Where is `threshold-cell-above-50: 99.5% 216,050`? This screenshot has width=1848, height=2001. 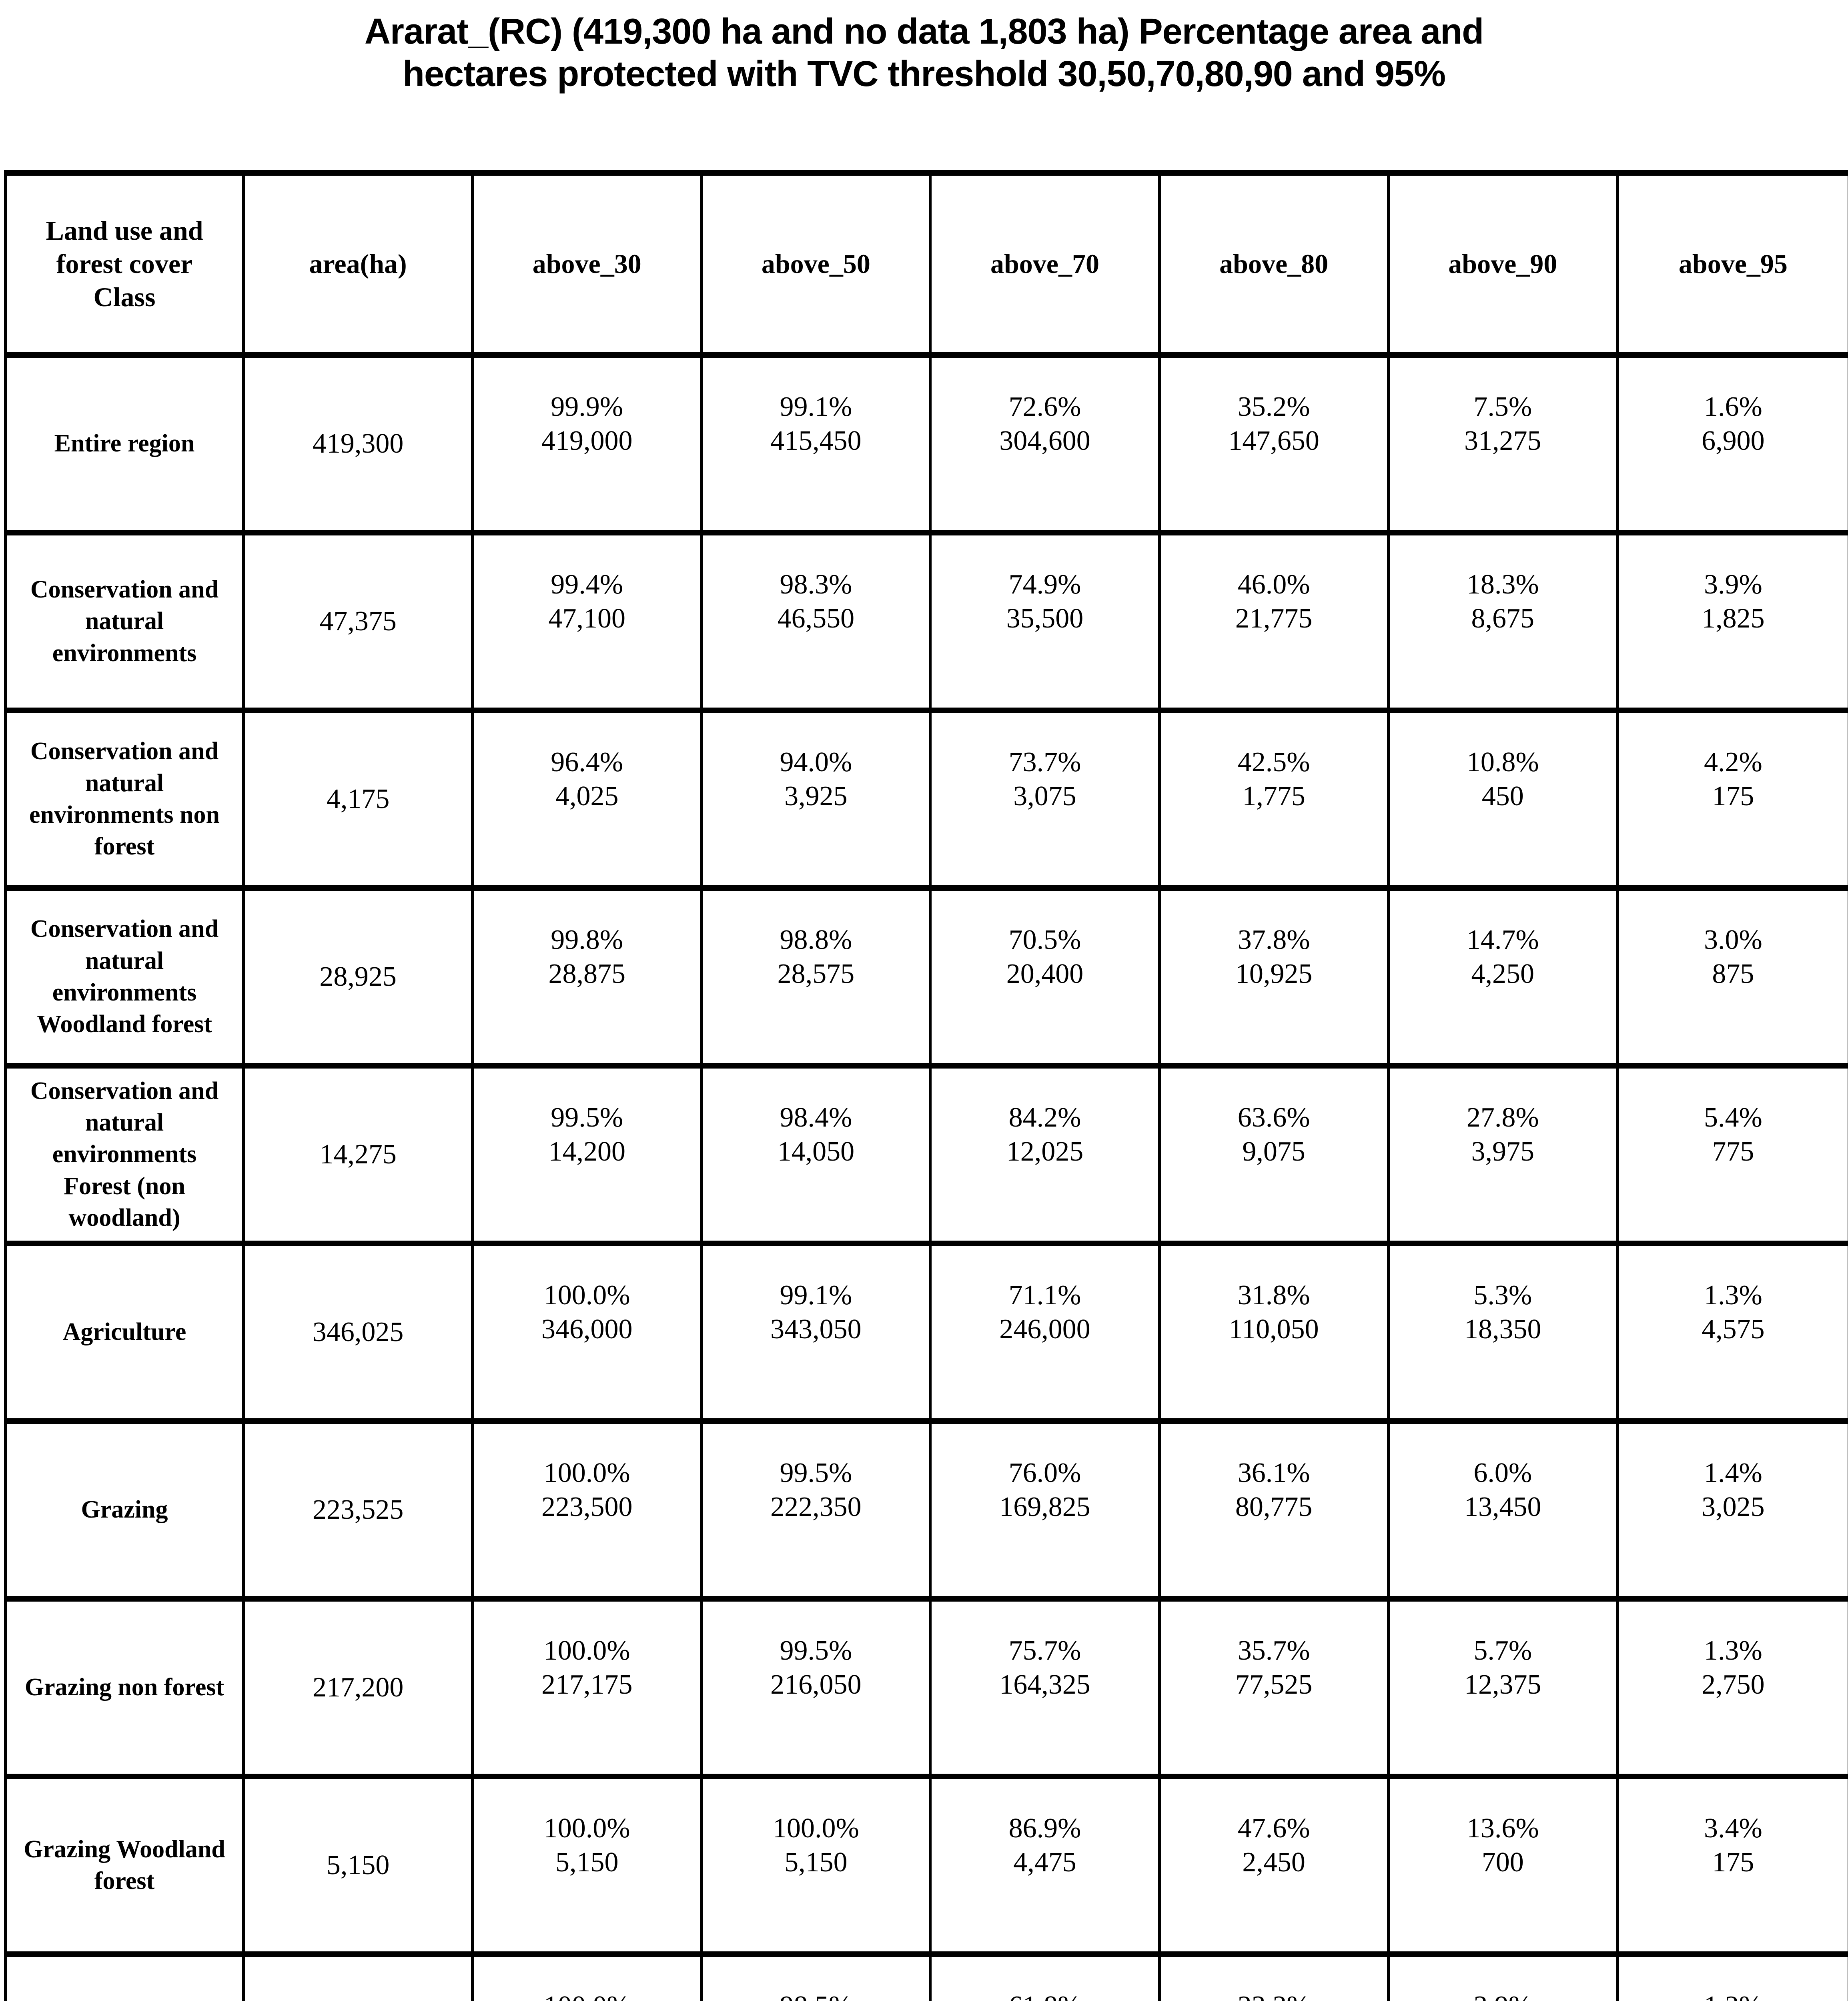
threshold-cell-above-50: 99.5% 216,050 is located at coordinates (817, 1690).